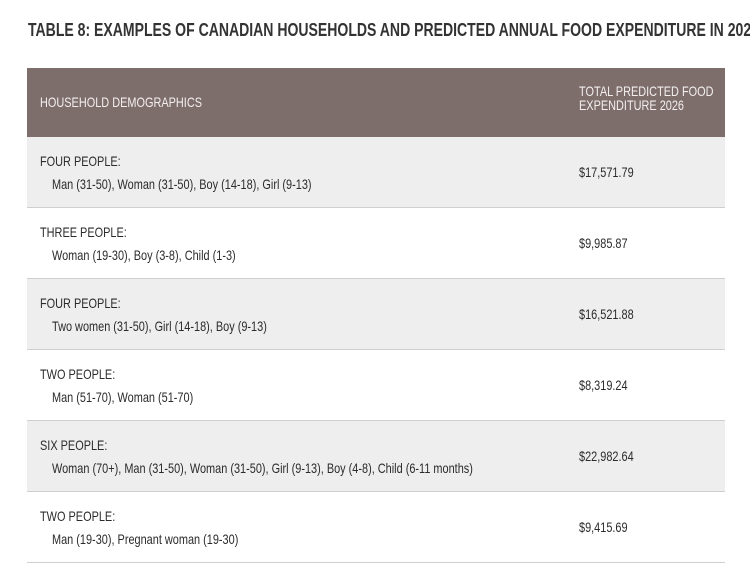 The height and width of the screenshot is (576, 750). I want to click on household-members: Woman (19-30), Boy (3-8), Child (1-3), so click(144, 255).